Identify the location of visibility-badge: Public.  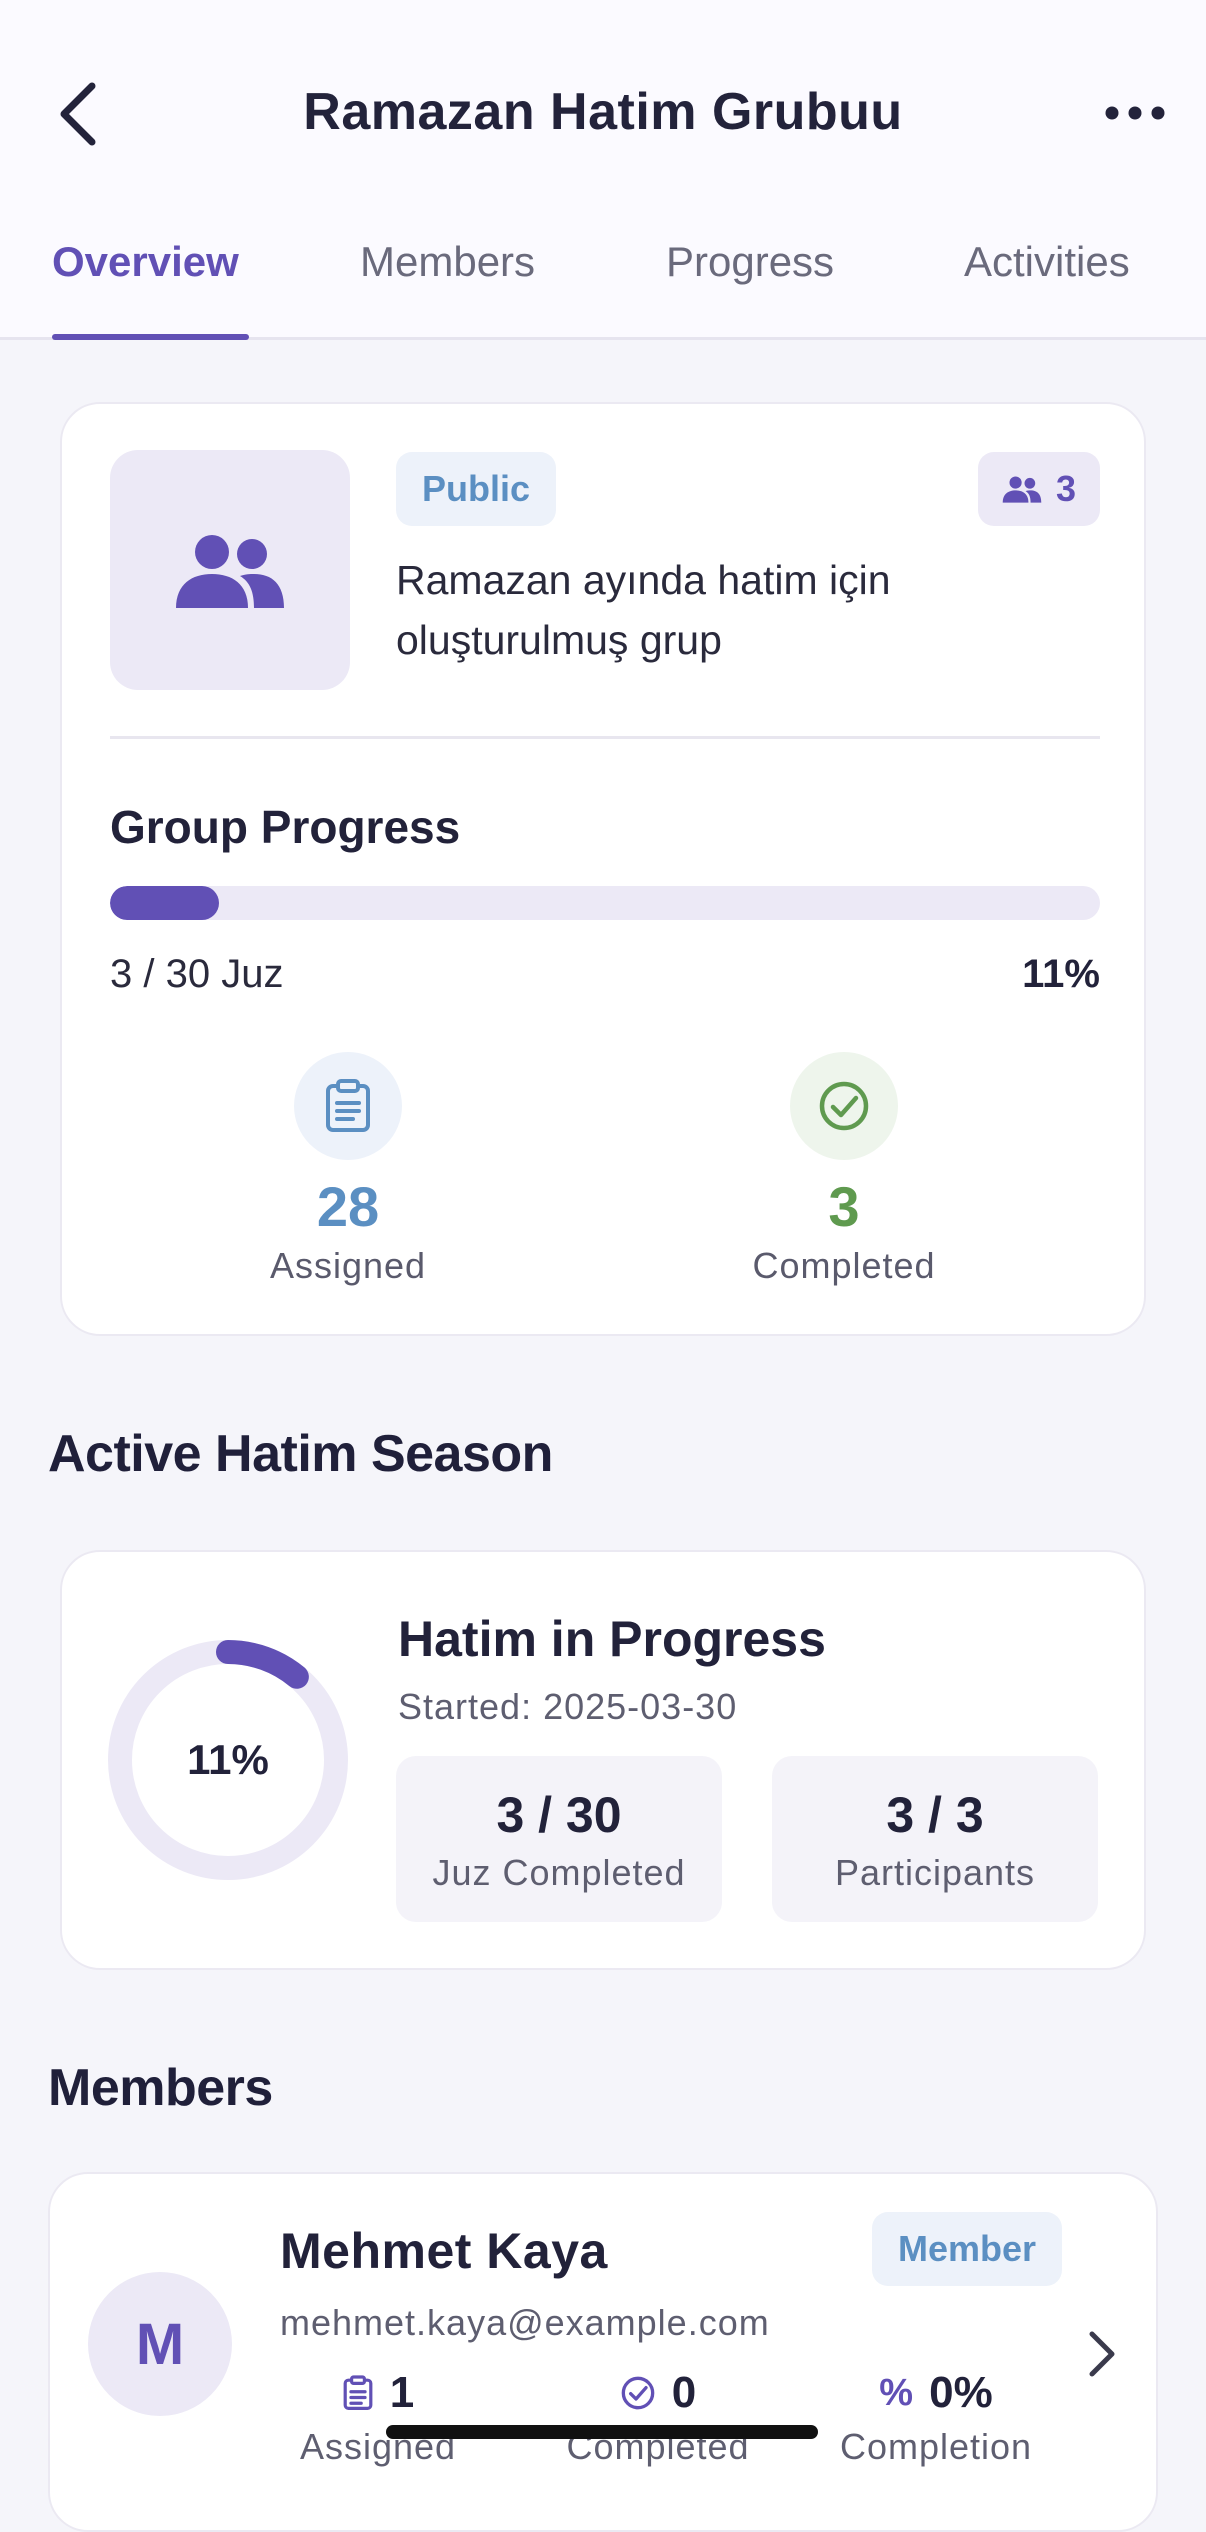
(476, 489).